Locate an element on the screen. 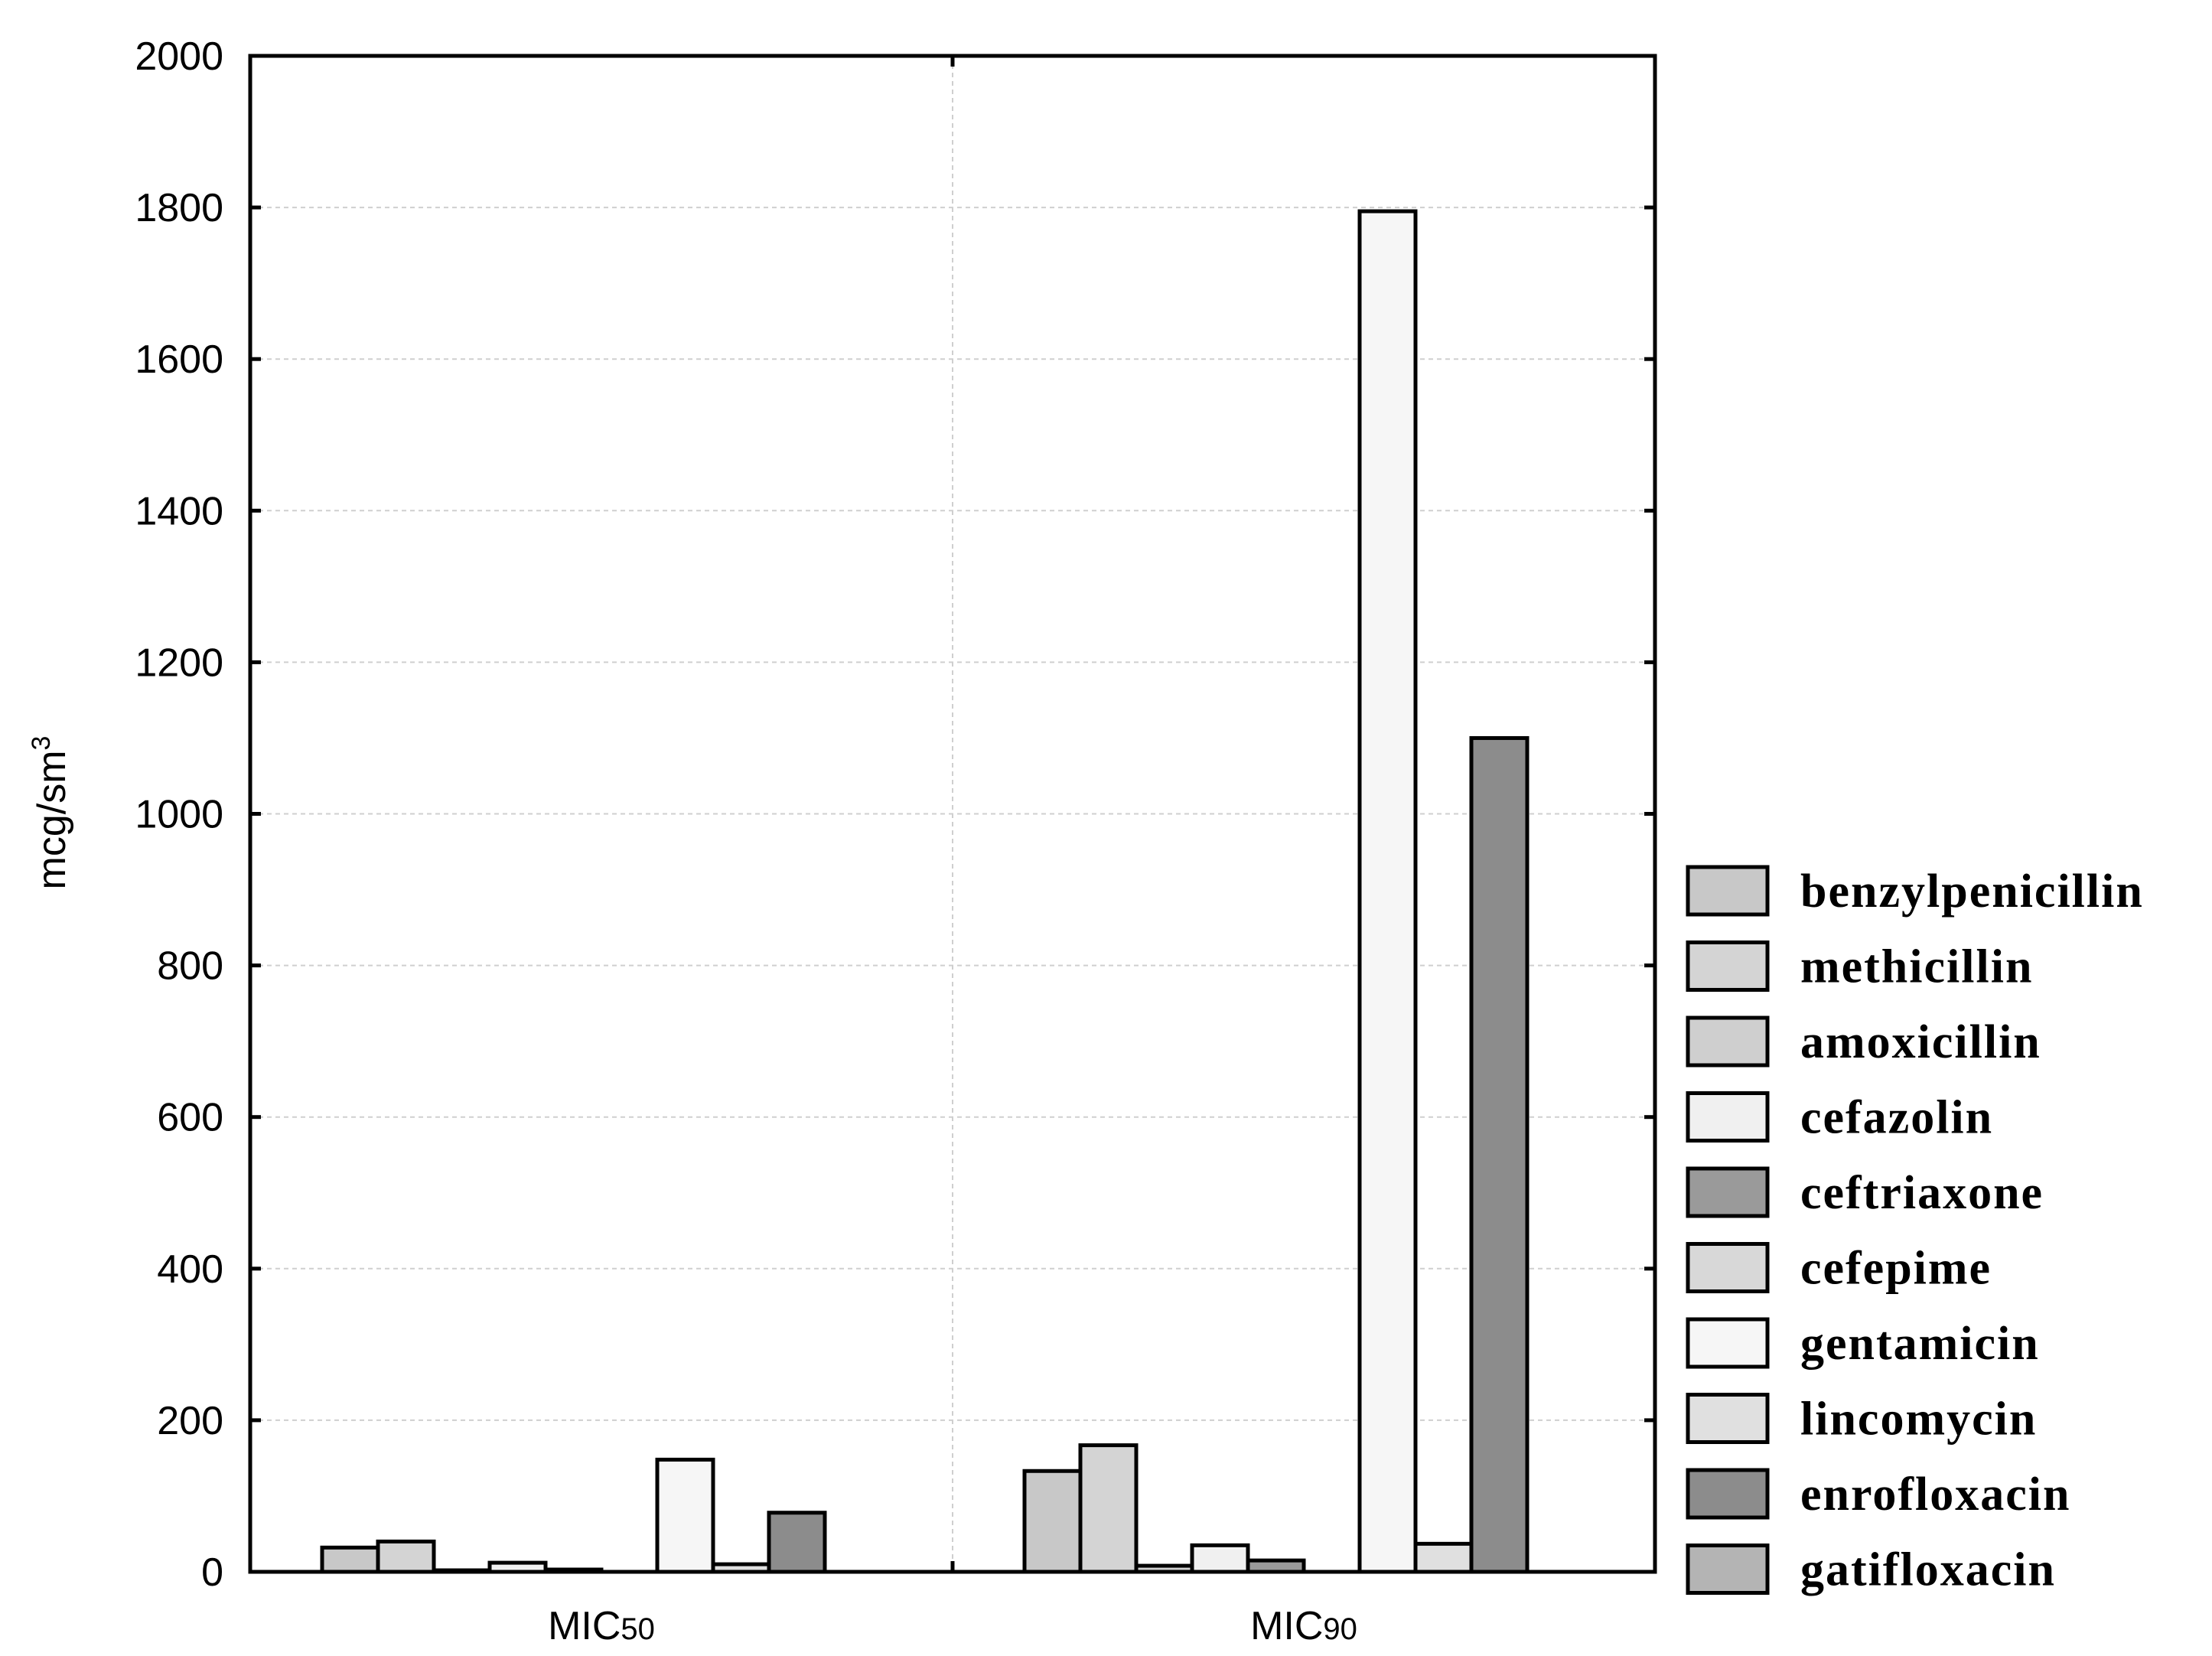 This screenshot has width=2212, height=1656. bar-enrofloxacin-MIC50 is located at coordinates (797, 1542).